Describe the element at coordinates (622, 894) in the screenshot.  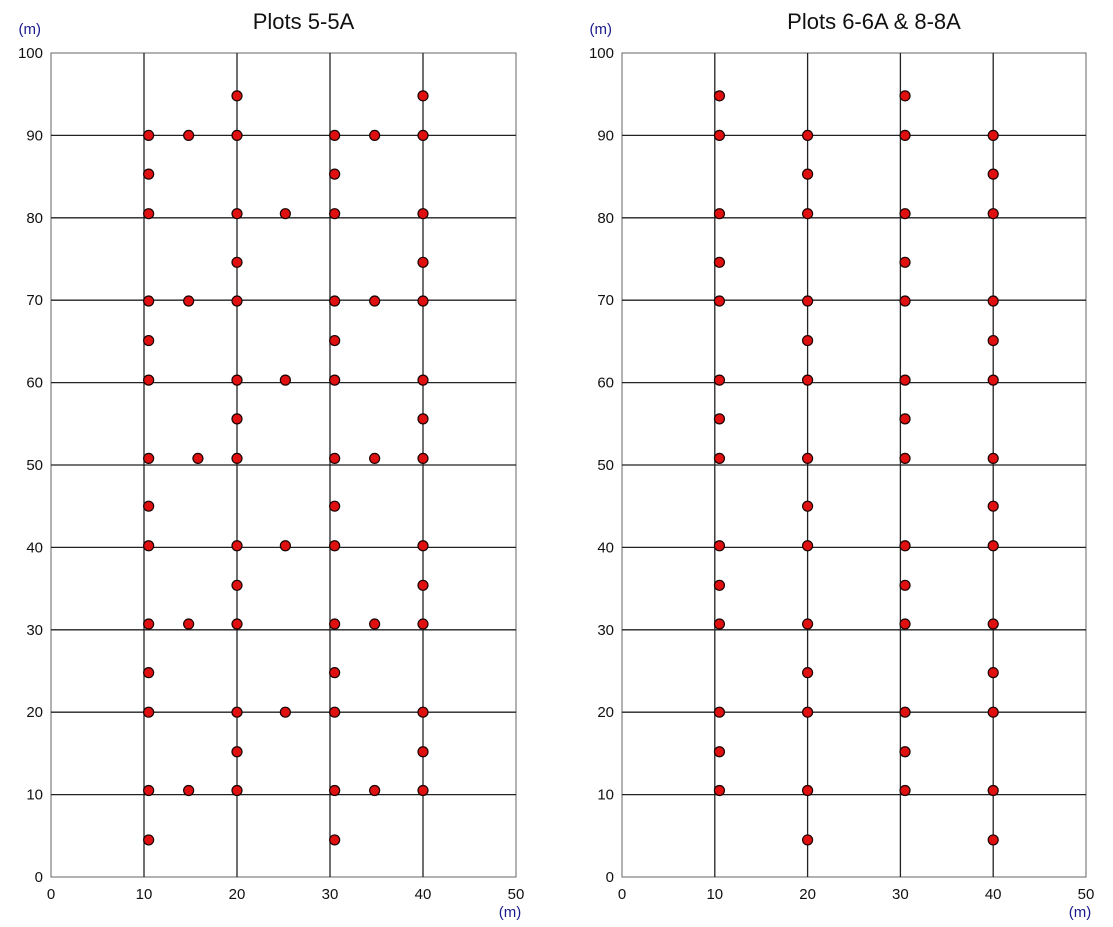
I see `x-tick-label: 0` at that location.